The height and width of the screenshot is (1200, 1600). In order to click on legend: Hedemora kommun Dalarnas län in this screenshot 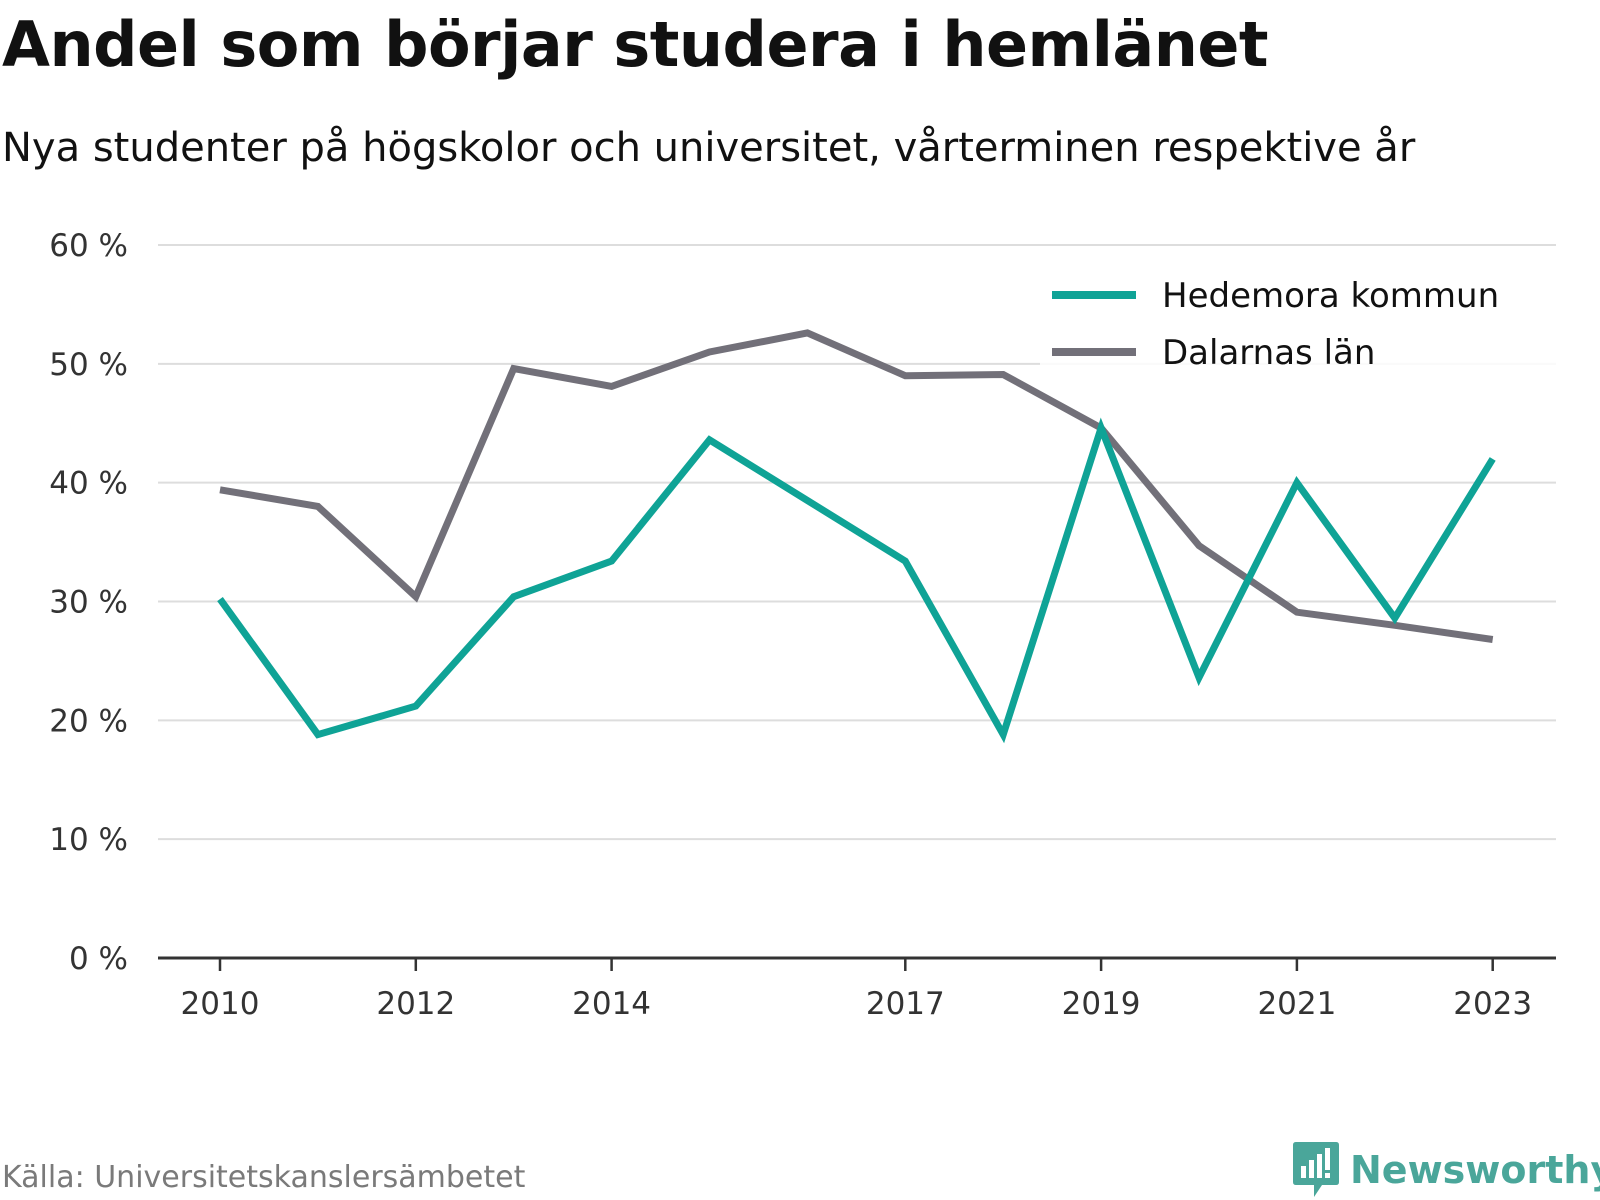, I will do `click(1302, 331)`.